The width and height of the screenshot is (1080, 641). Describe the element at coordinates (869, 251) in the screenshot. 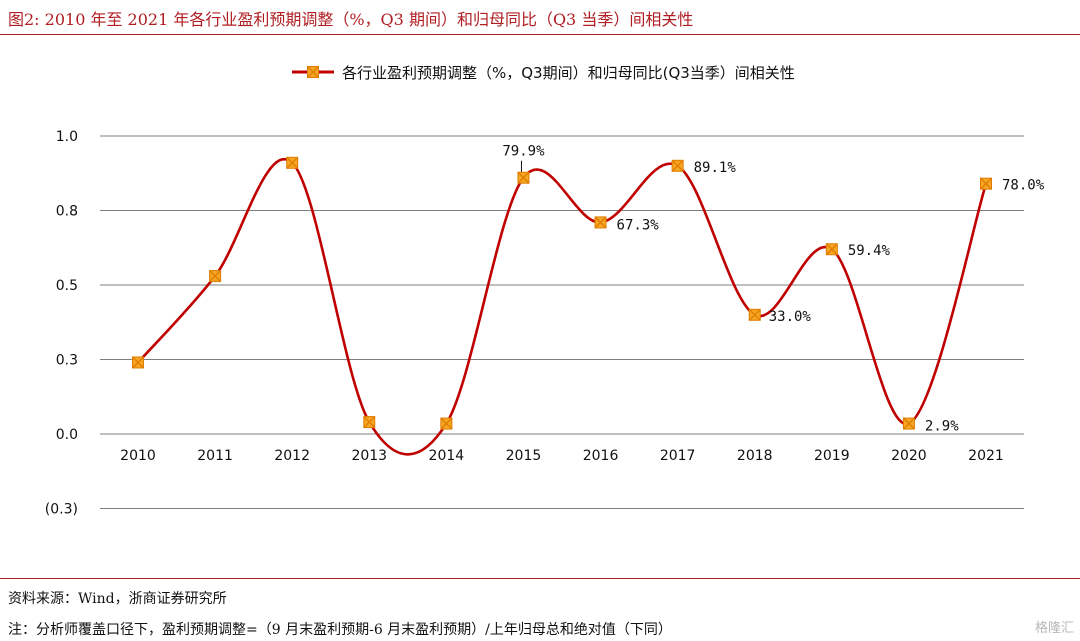

I see `data-label: 59.4%` at that location.